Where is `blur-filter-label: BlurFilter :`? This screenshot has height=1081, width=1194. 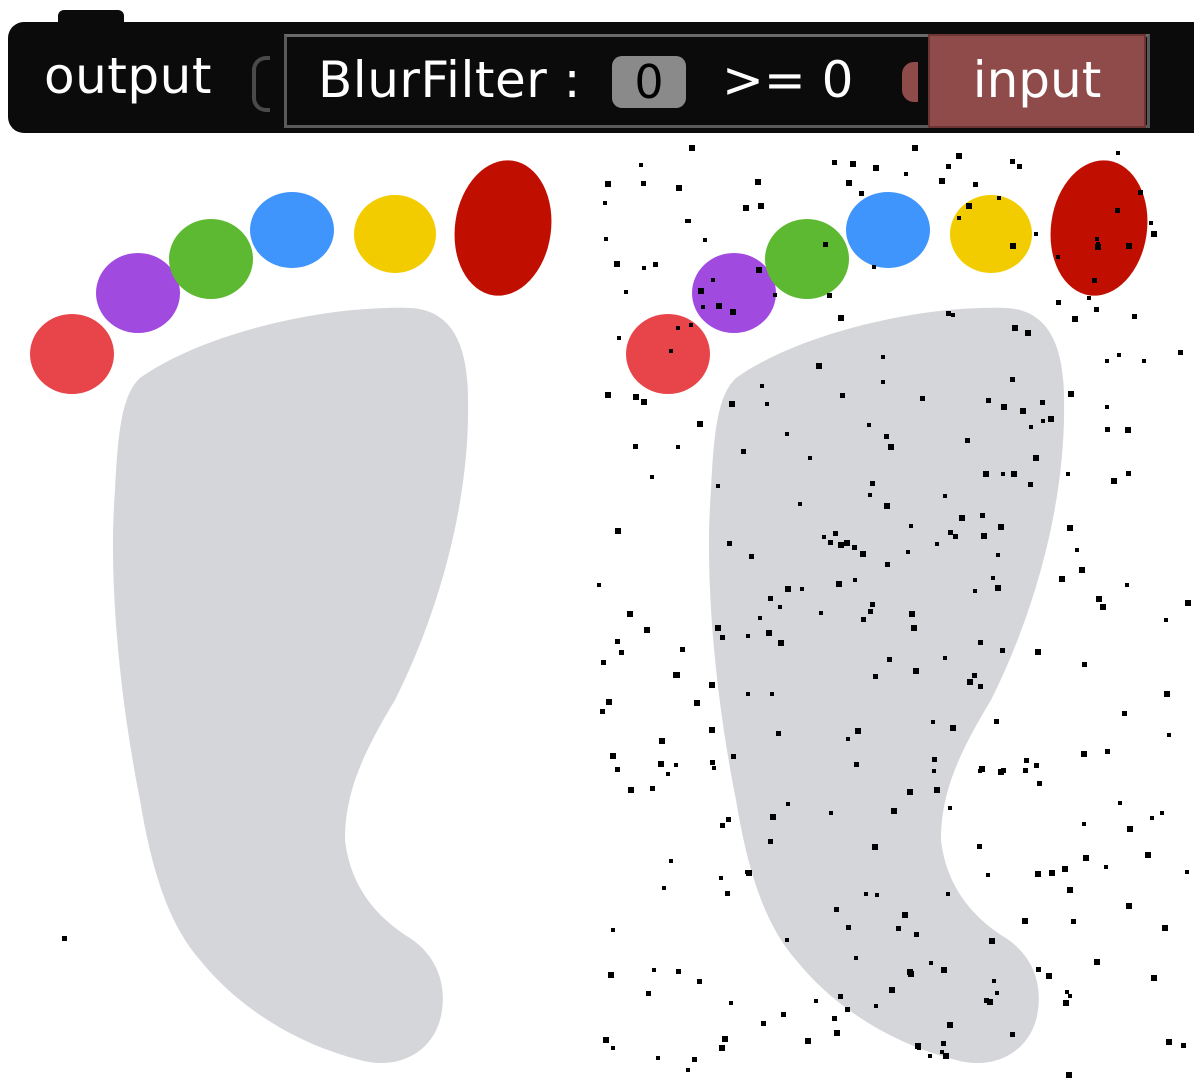
blur-filter-label: BlurFilter : is located at coordinates (450, 80).